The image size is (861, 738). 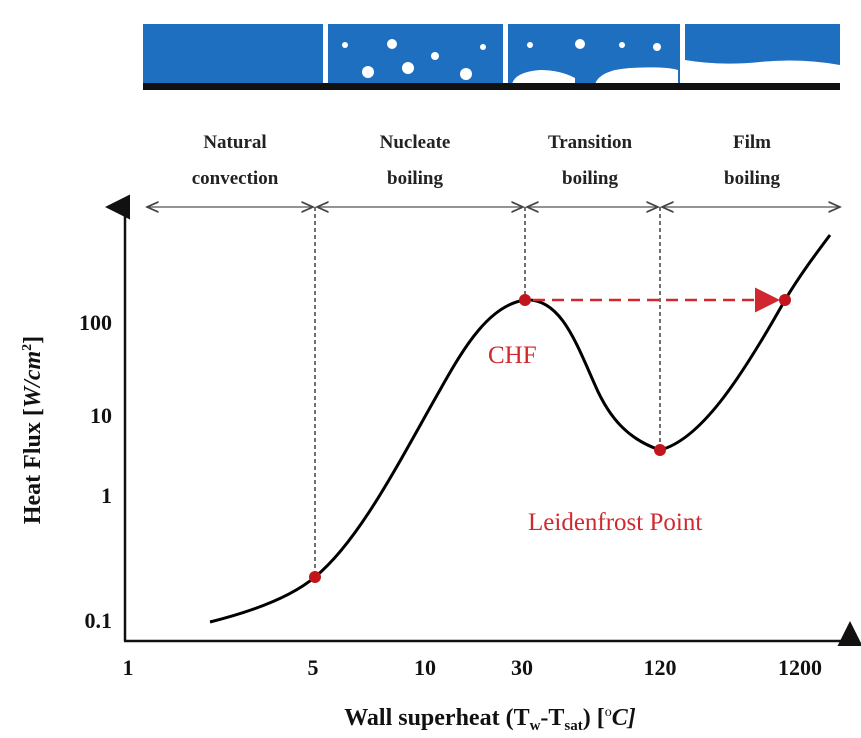 I want to click on y-axis-title: Heat Flux [W/cm2], so click(x=33, y=430).